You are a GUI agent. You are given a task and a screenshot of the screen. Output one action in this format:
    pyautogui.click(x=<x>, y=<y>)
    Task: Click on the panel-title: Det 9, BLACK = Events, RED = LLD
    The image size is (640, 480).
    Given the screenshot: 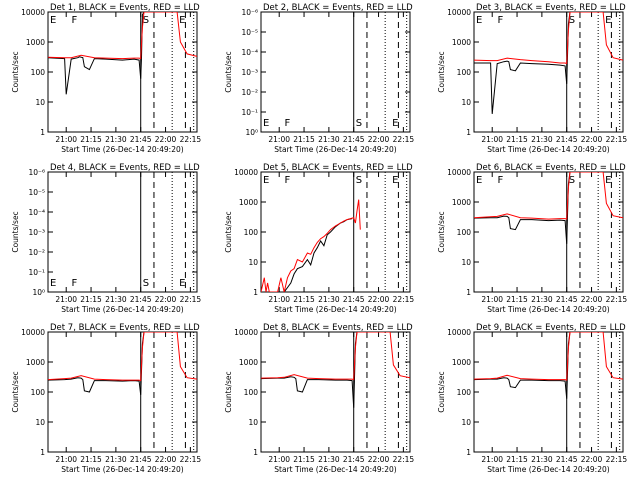 What is the action you would take?
    pyautogui.click(x=551, y=328)
    